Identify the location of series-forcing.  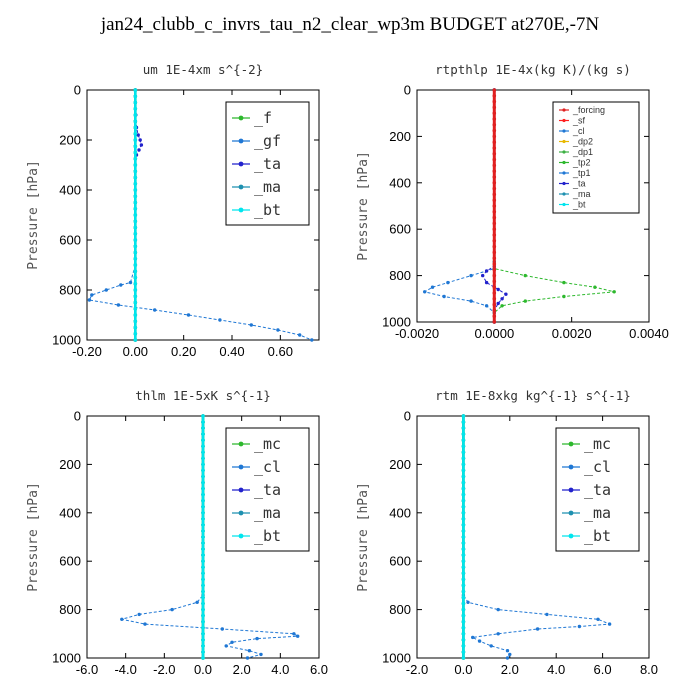
(494, 206).